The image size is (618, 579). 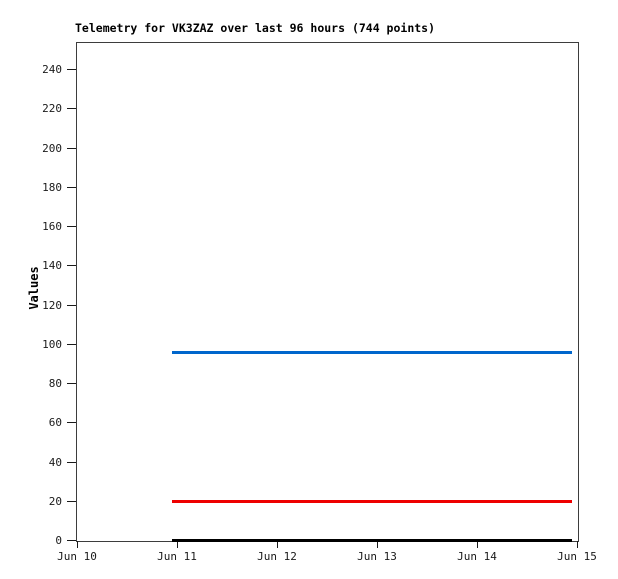 I want to click on y-tick-label: 60, so click(x=55, y=423).